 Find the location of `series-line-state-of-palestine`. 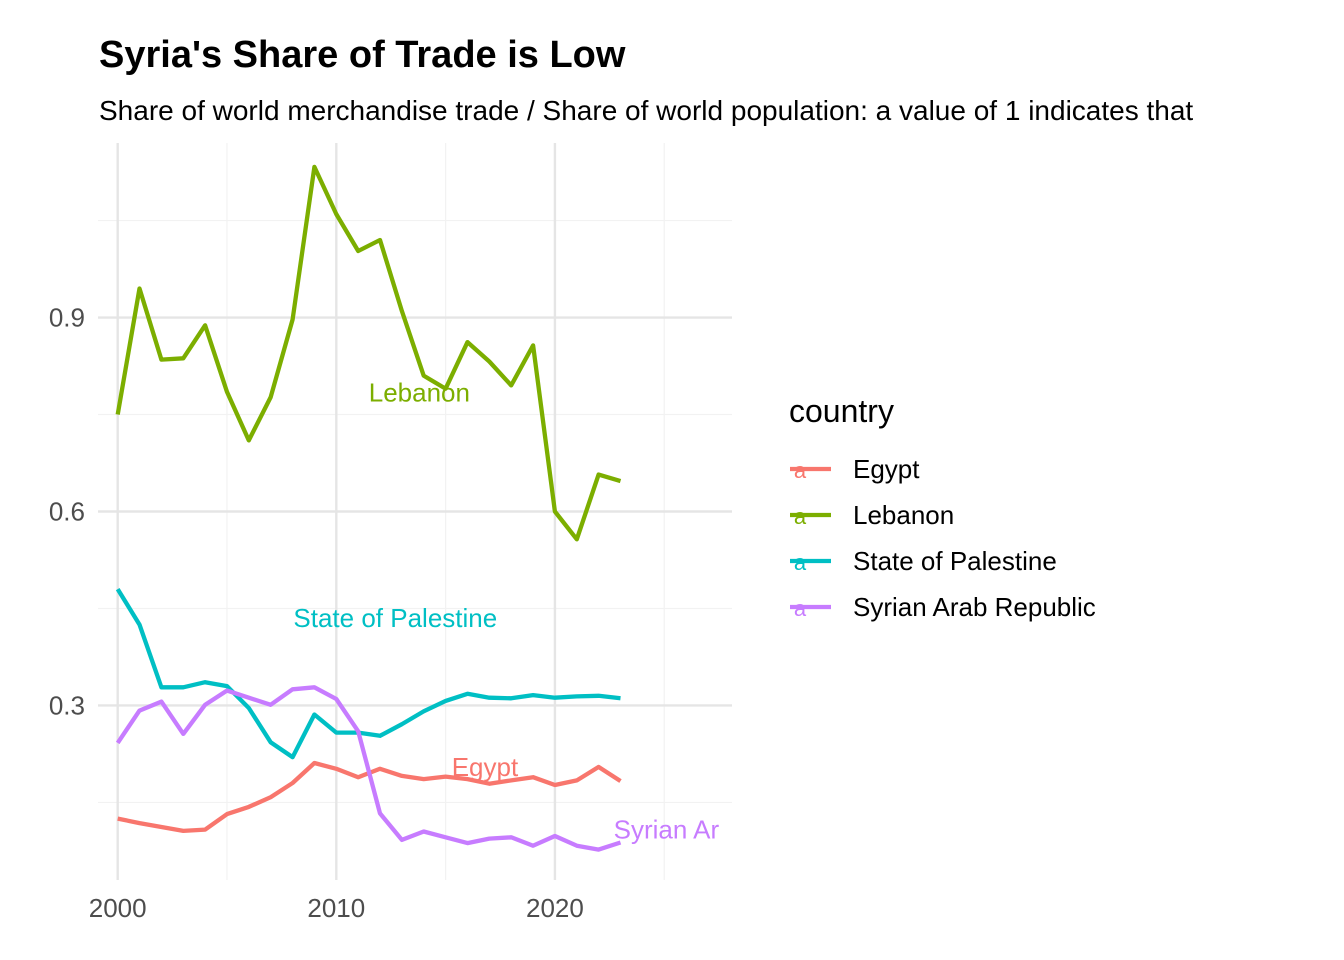

series-line-state-of-palestine is located at coordinates (368, 673).